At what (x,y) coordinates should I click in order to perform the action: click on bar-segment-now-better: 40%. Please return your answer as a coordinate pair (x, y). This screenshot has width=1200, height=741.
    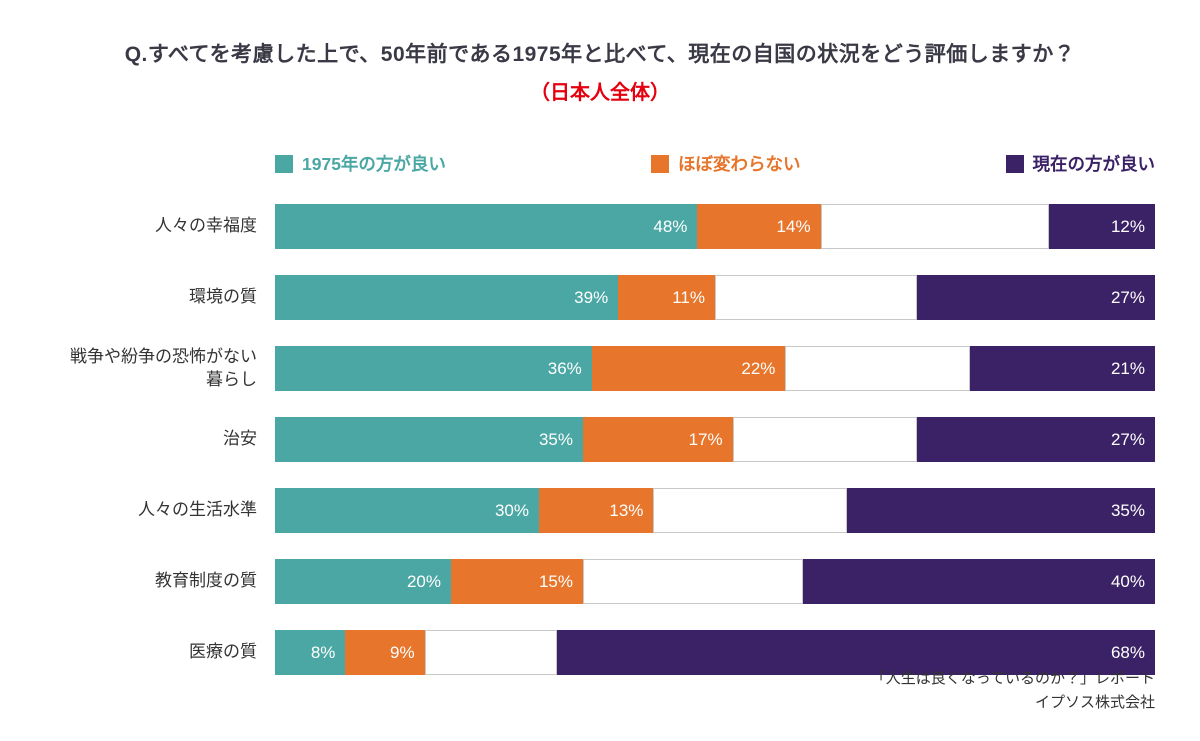
    Looking at the image, I should click on (979, 581).